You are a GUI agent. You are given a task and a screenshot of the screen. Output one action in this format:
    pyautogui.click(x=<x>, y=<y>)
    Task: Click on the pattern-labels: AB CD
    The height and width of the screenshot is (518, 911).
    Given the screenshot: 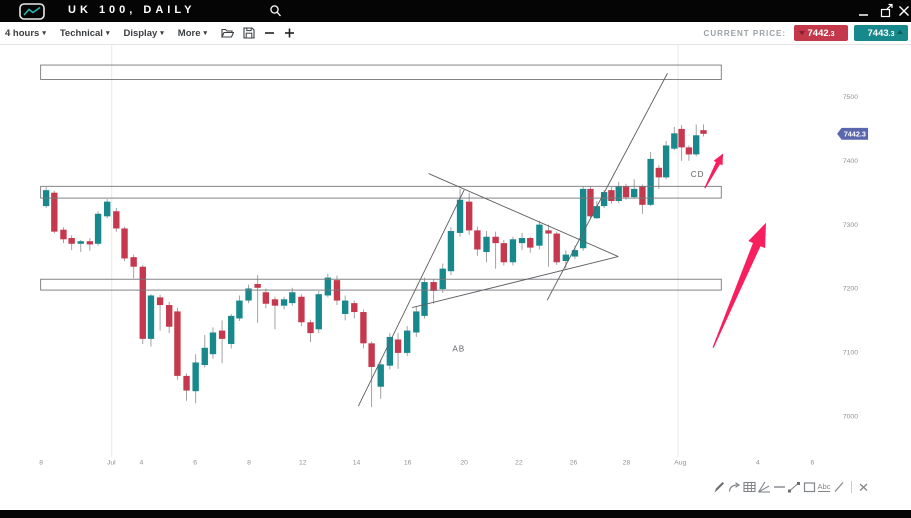 What is the action you would take?
    pyautogui.click(x=578, y=261)
    